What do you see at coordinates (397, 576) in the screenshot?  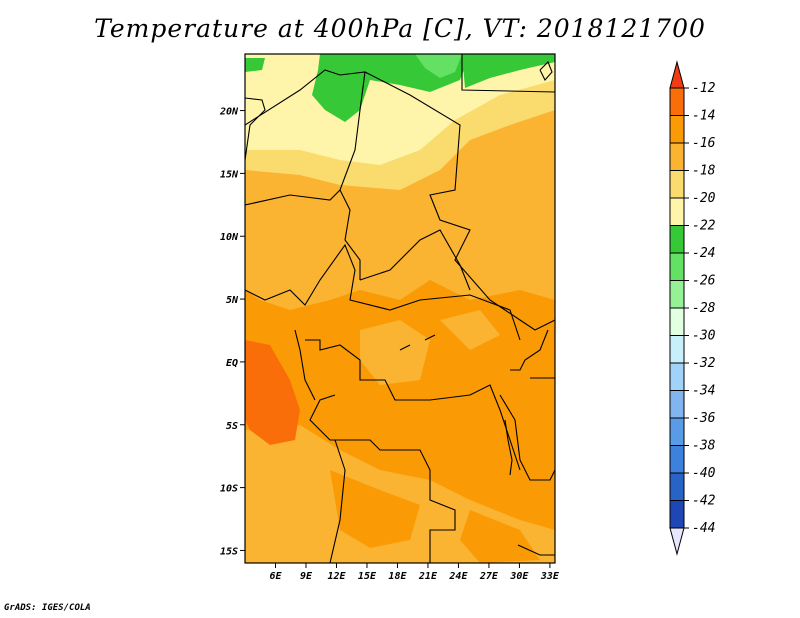 I see `x-tick-label: 18E` at bounding box center [397, 576].